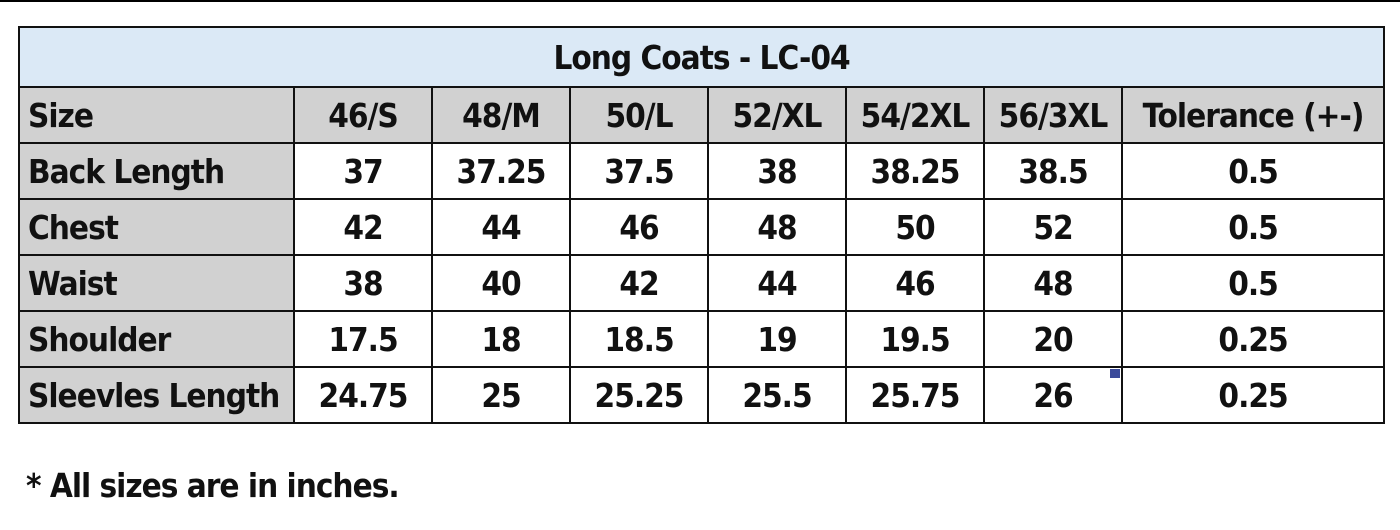  What do you see at coordinates (915, 395) in the screenshot?
I see `table-cell: 25.75` at bounding box center [915, 395].